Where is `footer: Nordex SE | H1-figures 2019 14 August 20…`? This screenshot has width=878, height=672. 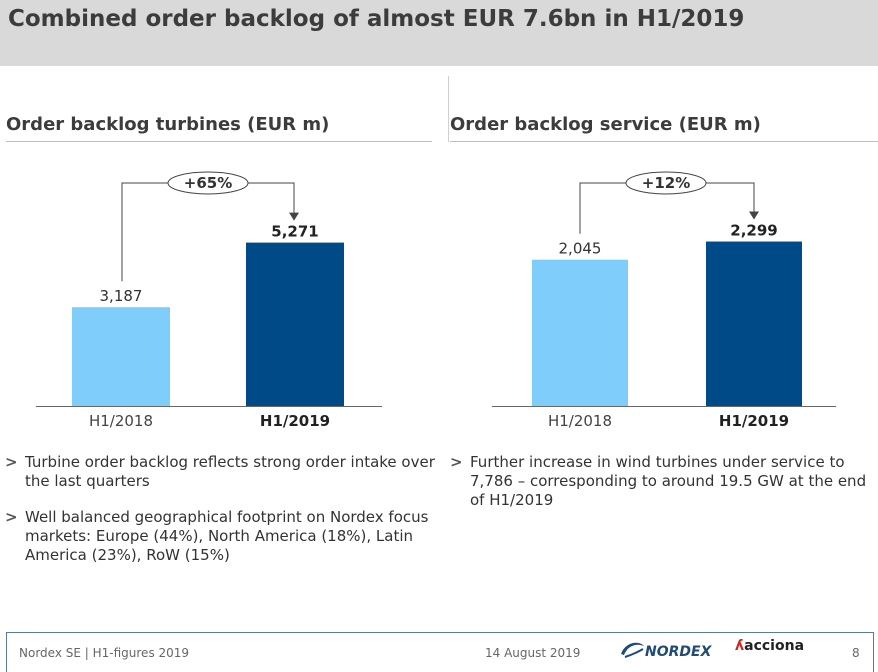
footer: Nordex SE | H1-figures 2019 14 August 20… is located at coordinates (440, 652).